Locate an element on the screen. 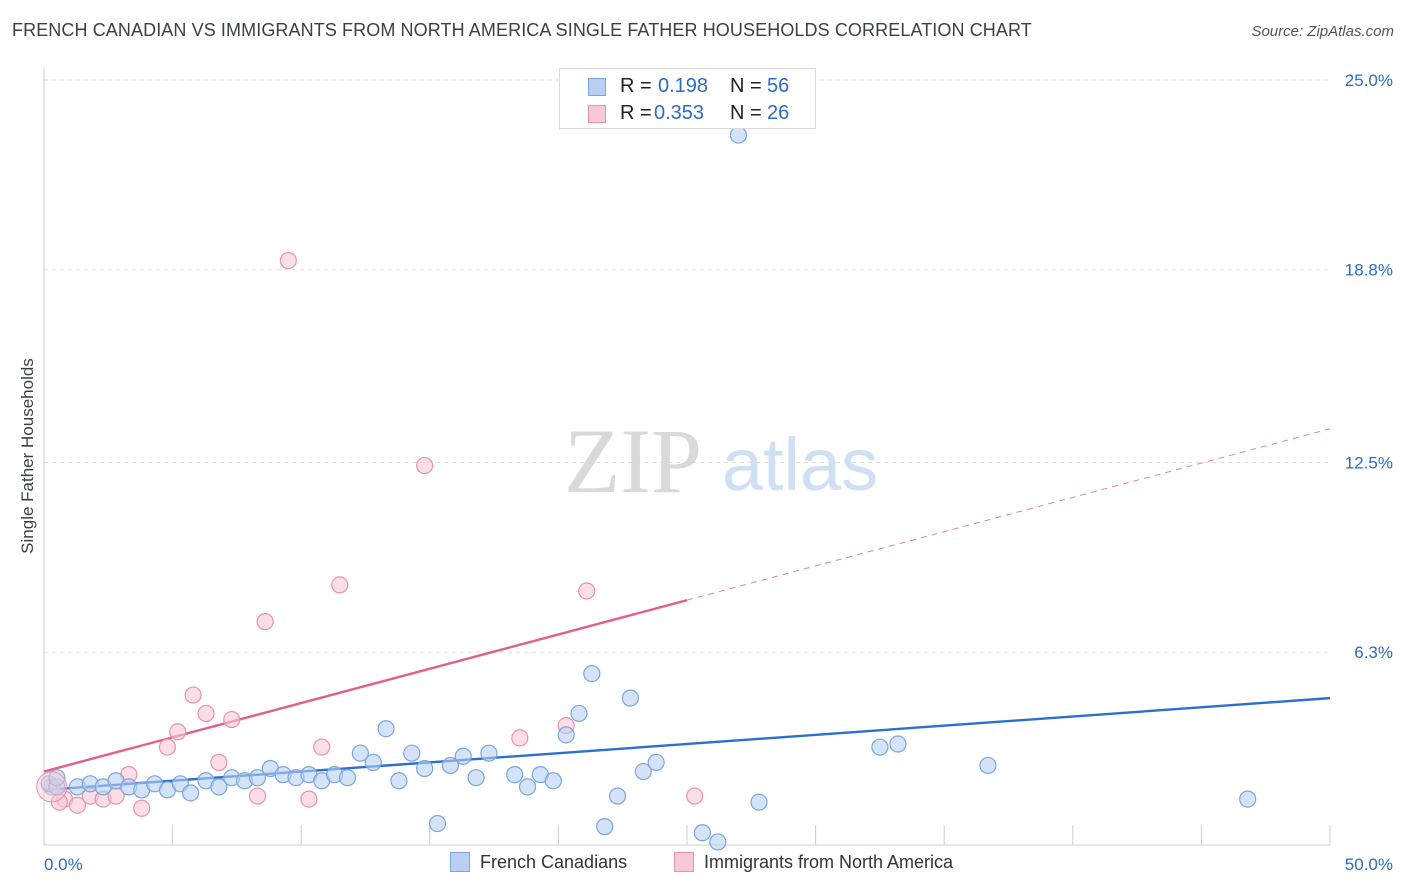 This screenshot has height=892, width=1406. y-tick-label: 12.5% is located at coordinates (1369, 463).